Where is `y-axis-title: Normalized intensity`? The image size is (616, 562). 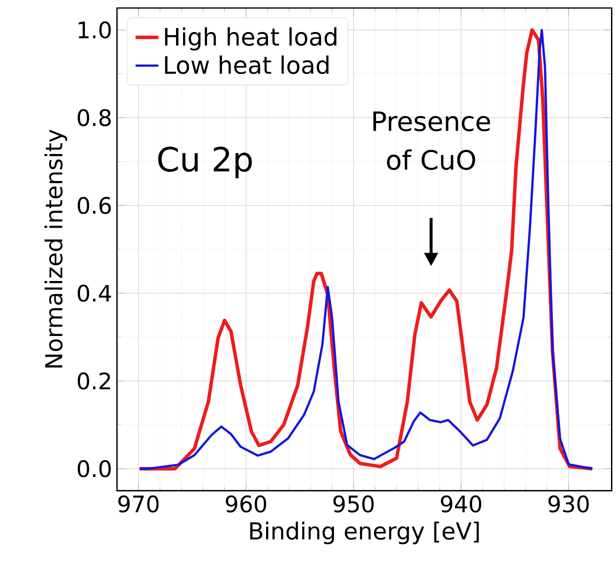 y-axis-title: Normalized intensity is located at coordinates (56, 249).